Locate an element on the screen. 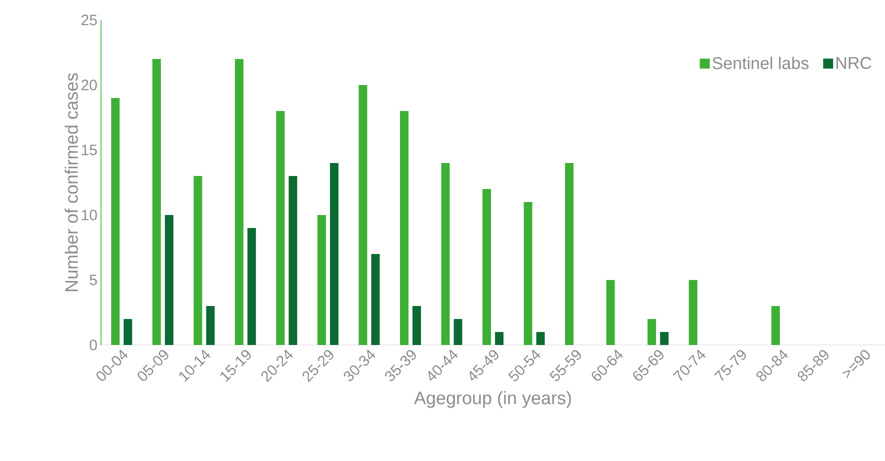 The image size is (885, 461). legend-label: Sentinel labs is located at coordinates (760, 63).